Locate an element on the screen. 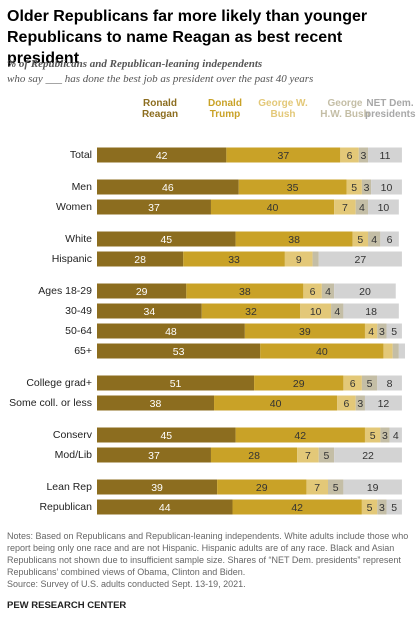 The width and height of the screenshot is (420, 630). category-label: 30-49 is located at coordinates (78, 311).